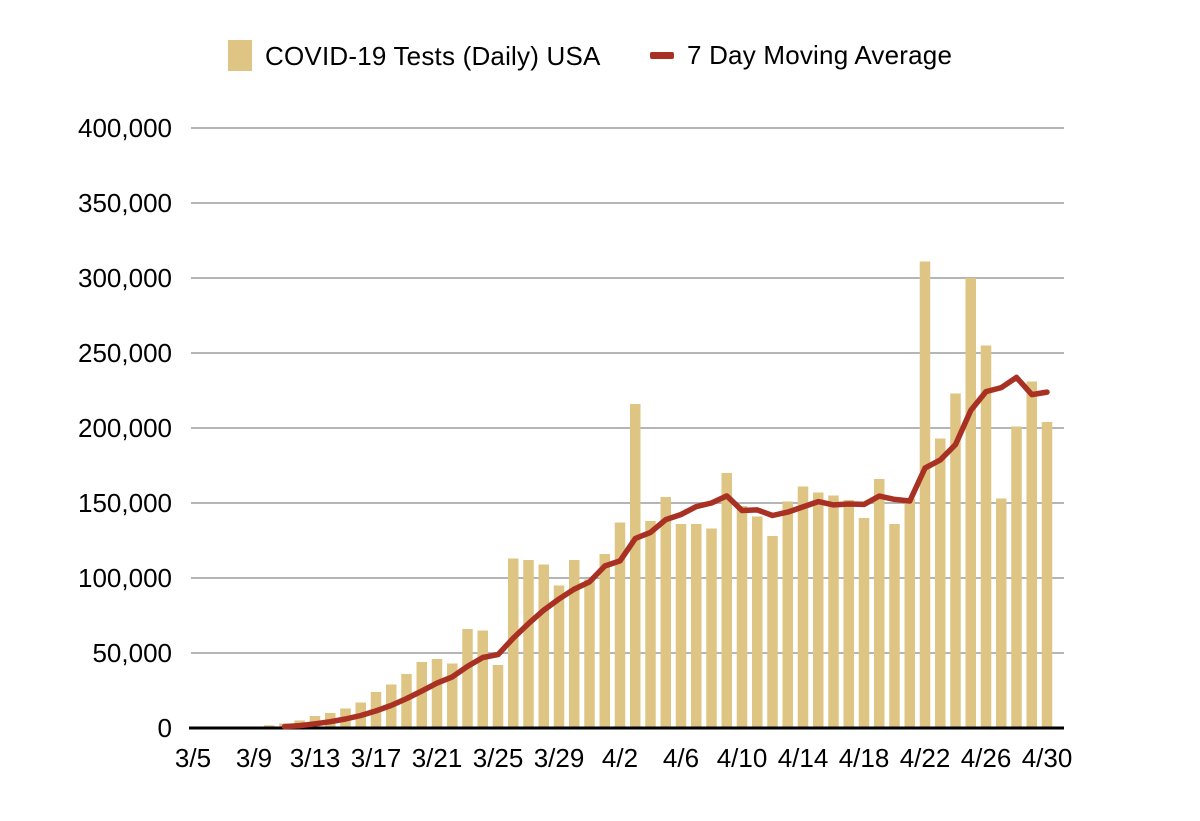 This screenshot has height=821, width=1200. Describe the element at coordinates (376, 758) in the screenshot. I see `x-tick-label: 3/17` at that location.